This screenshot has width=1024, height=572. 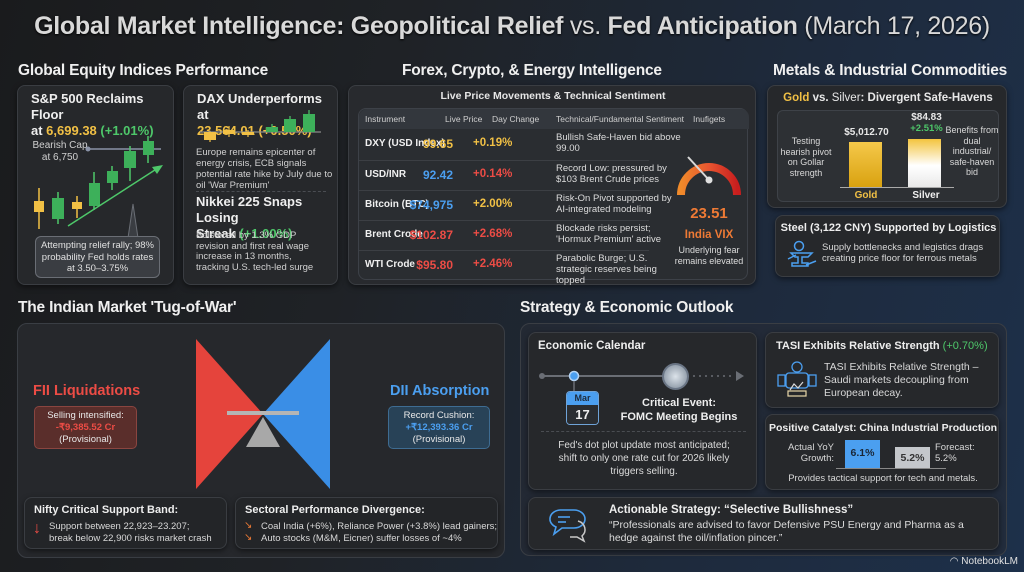 What do you see at coordinates (709, 213) in the screenshot?
I see `vix-value: 23.51` at bounding box center [709, 213].